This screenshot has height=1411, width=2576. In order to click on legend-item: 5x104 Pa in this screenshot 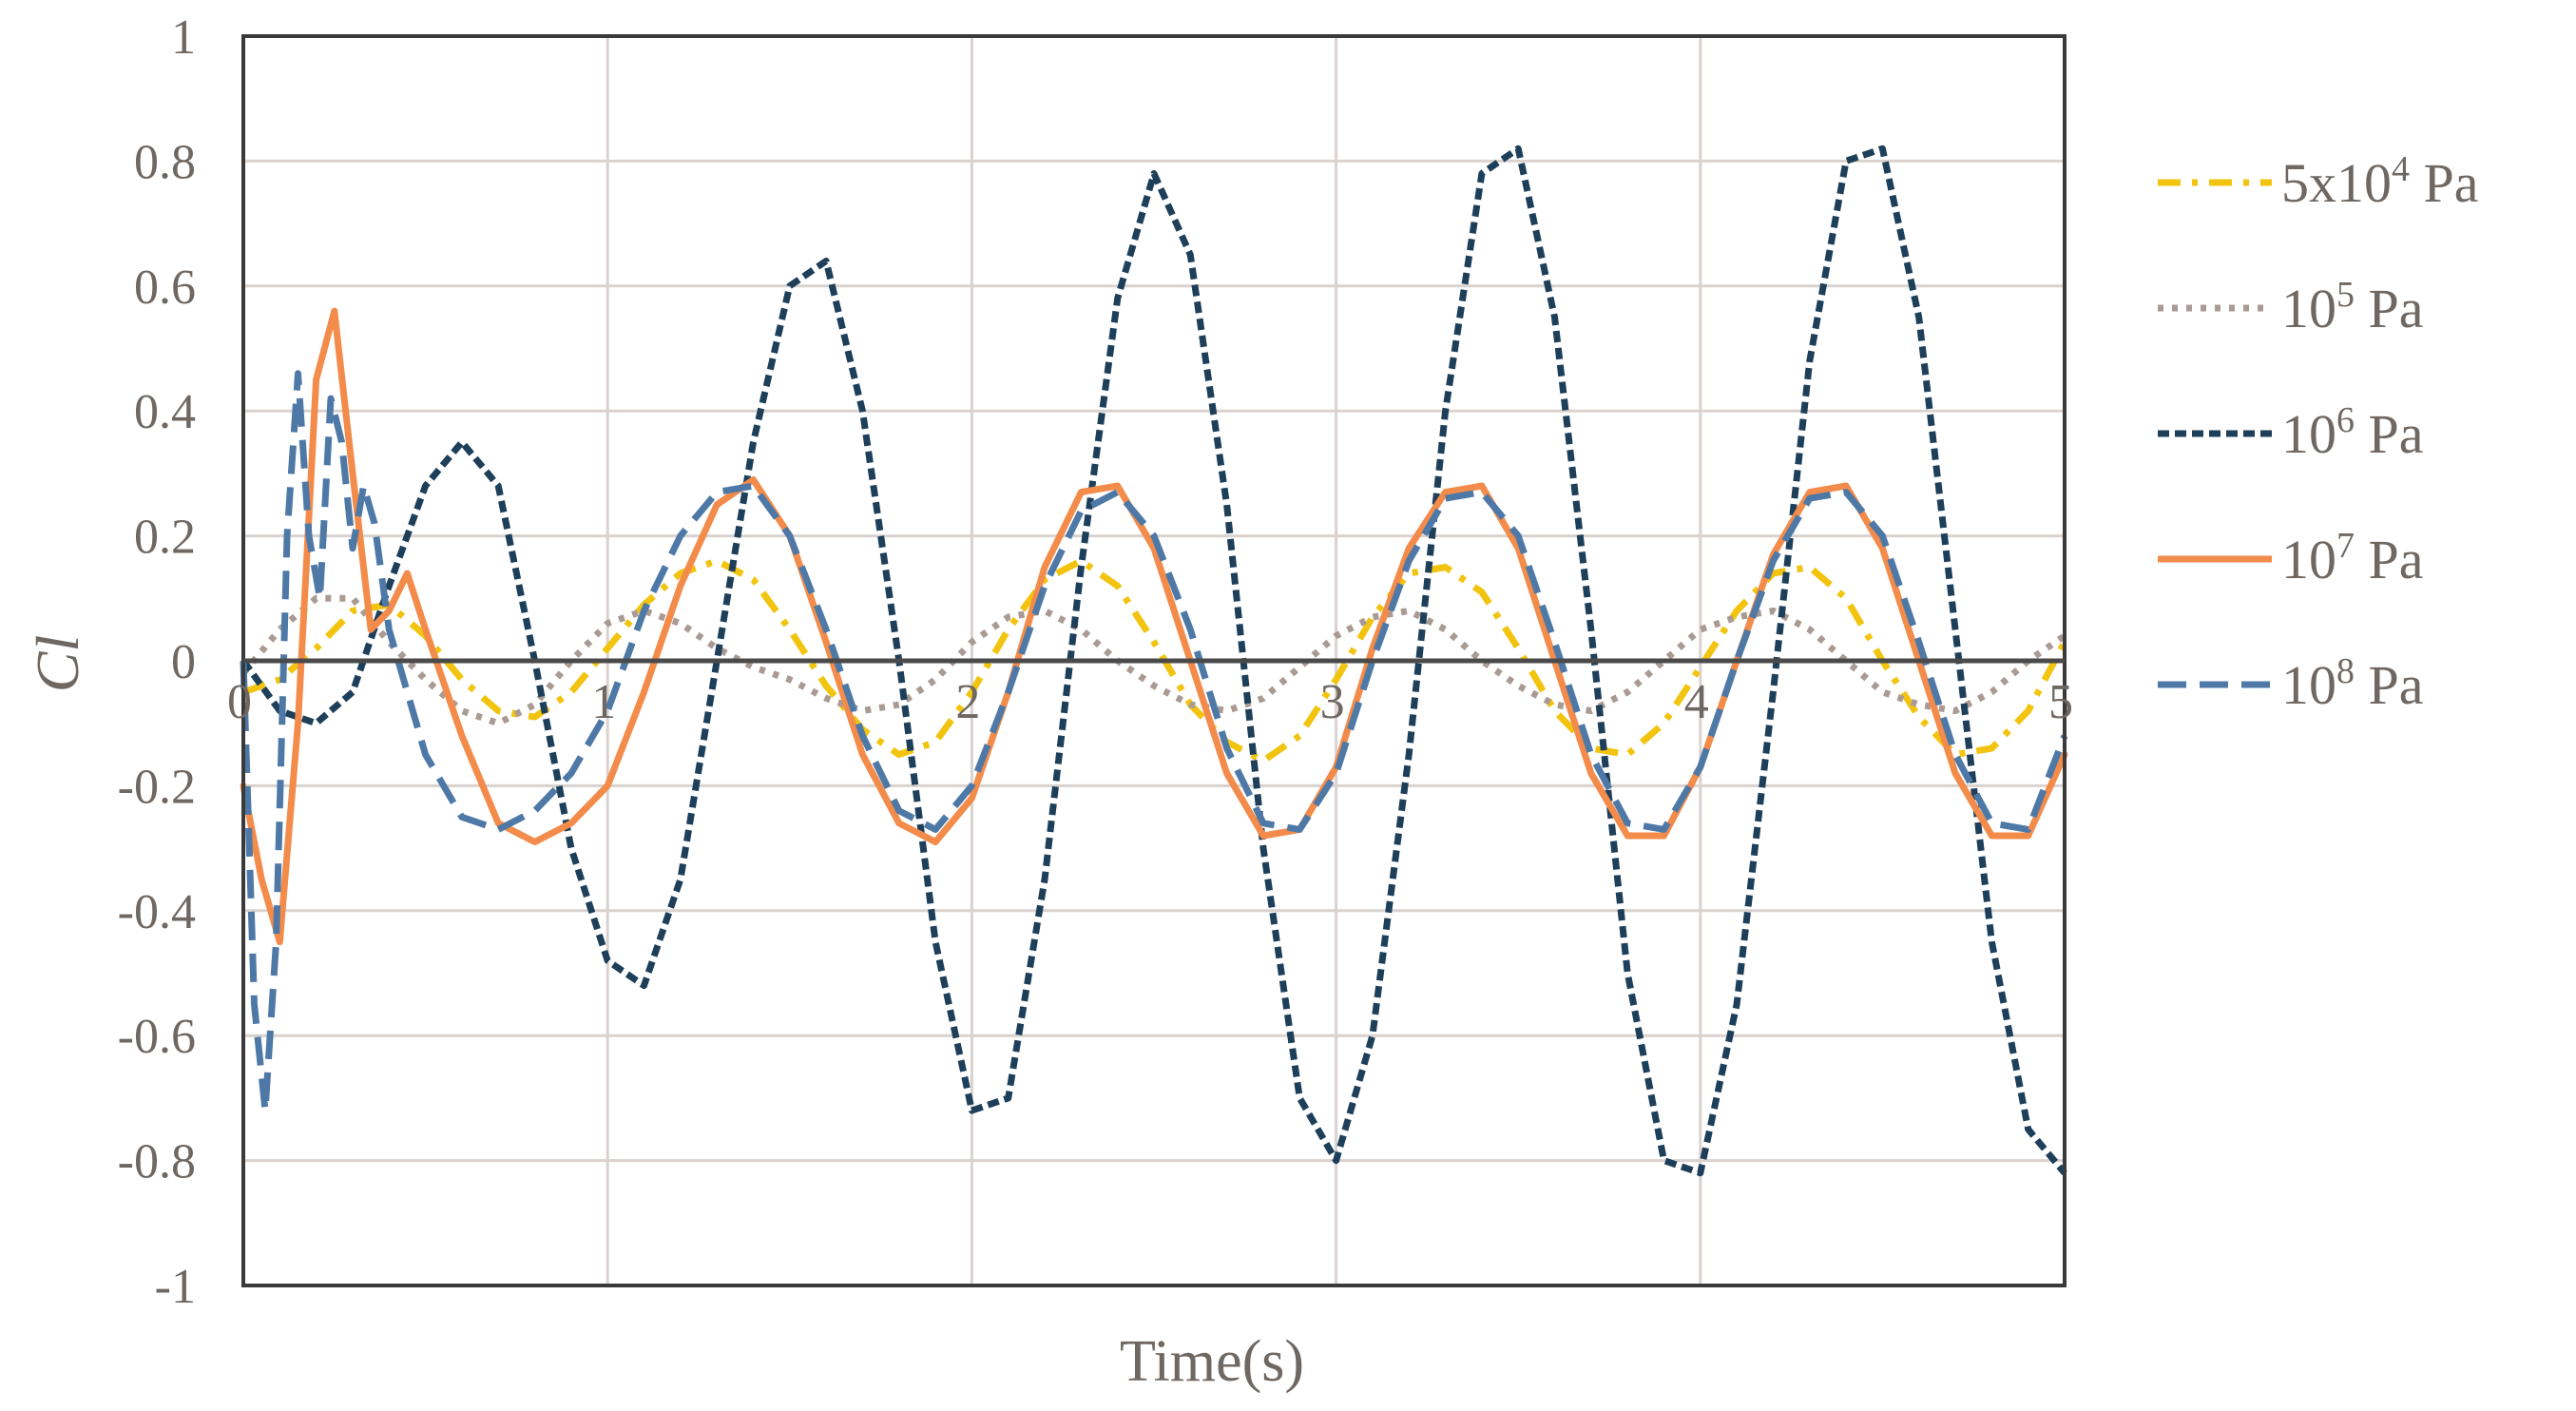, I will do `click(2318, 181)`.